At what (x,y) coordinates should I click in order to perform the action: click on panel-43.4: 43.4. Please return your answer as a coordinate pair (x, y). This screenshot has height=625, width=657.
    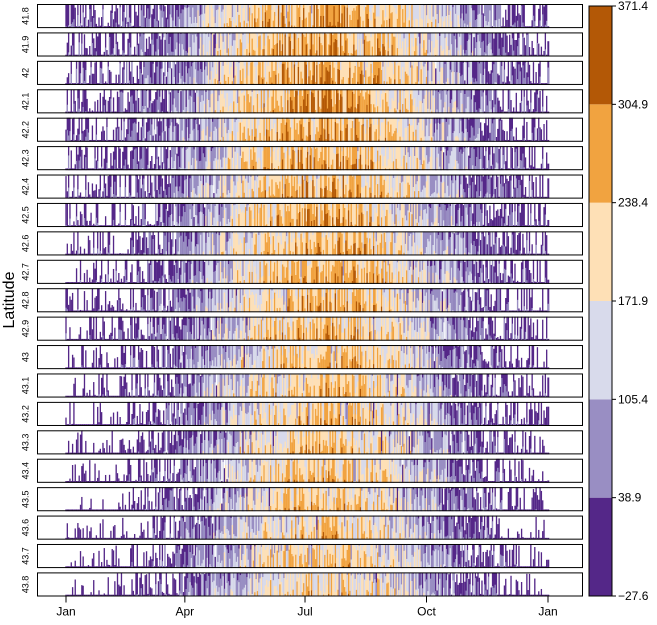
    Looking at the image, I should click on (301, 470).